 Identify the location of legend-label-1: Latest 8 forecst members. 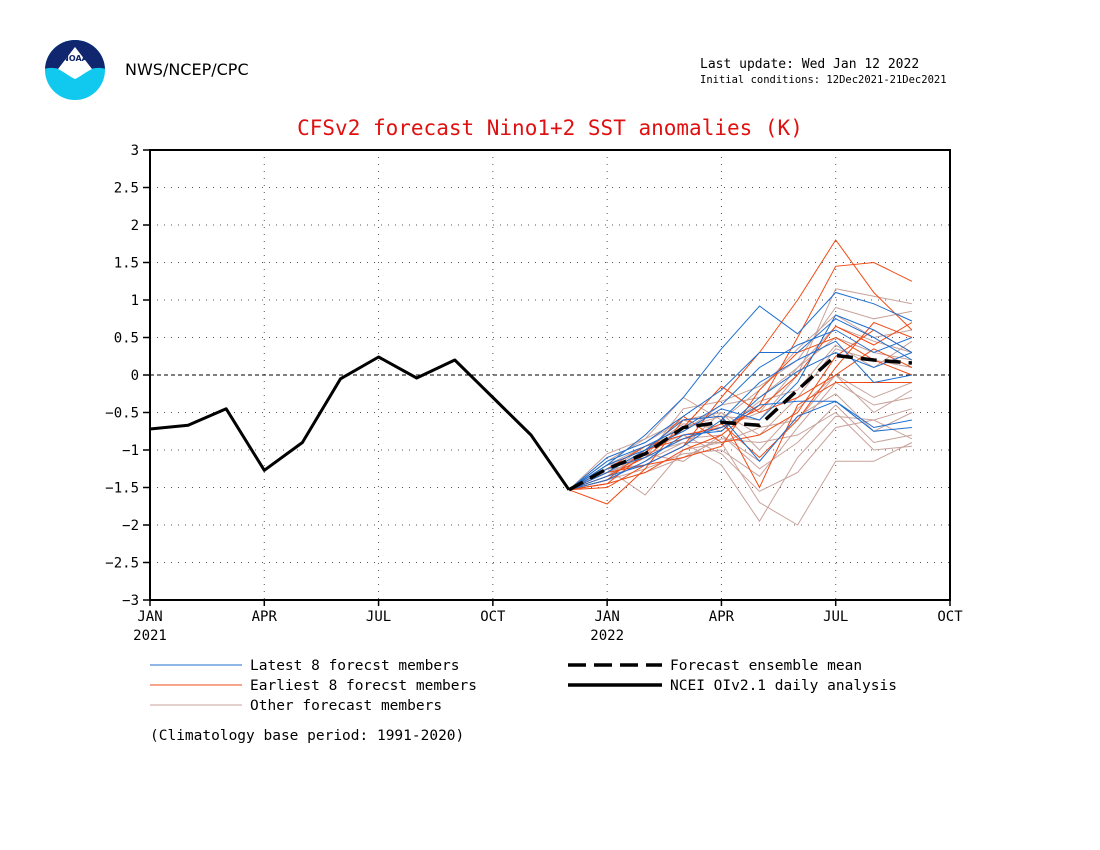
(355, 666).